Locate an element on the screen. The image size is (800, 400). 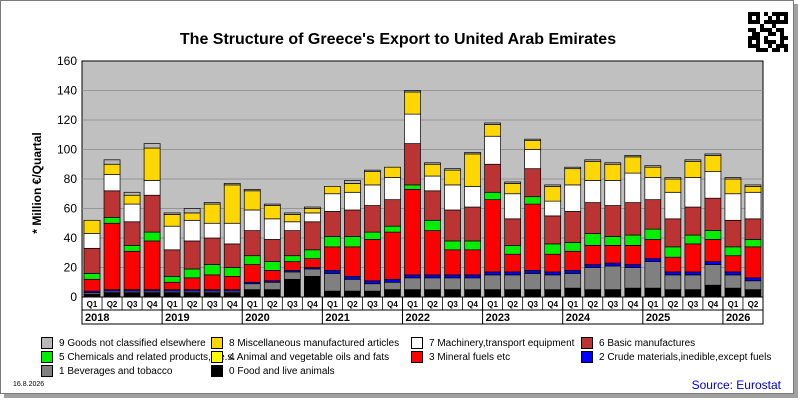
bar-segment-s8-q16 is located at coordinates (412, 103).